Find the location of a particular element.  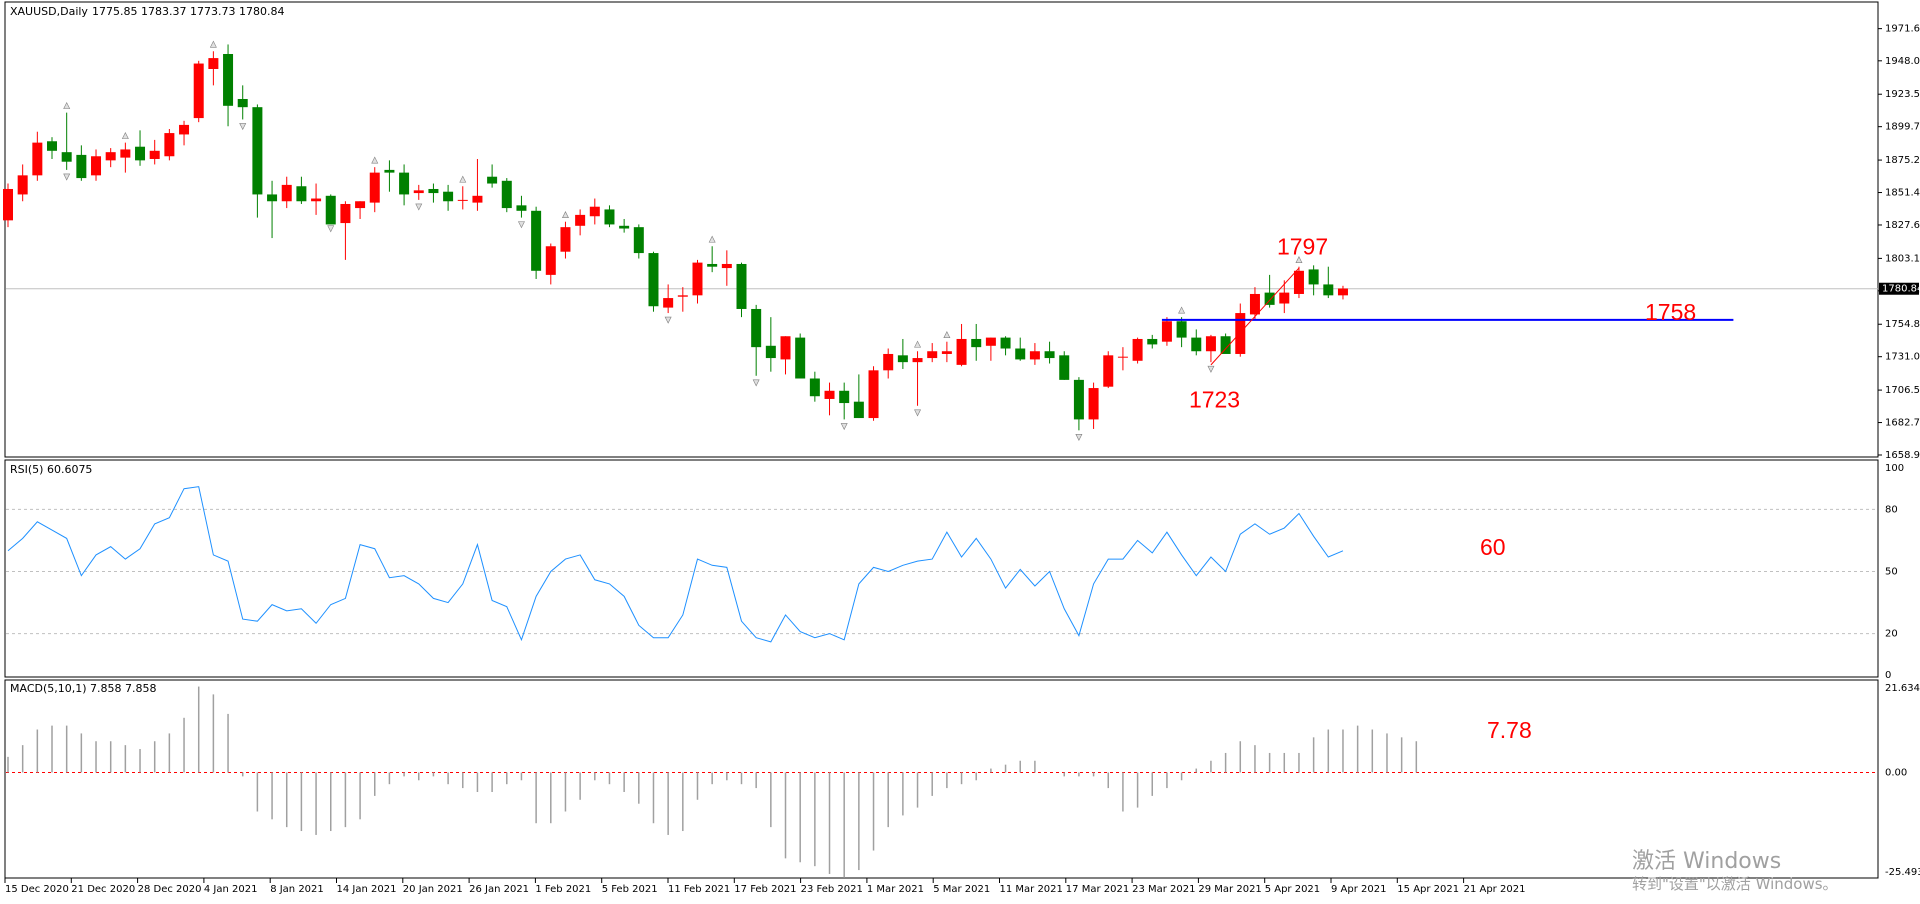

rsi-axis-label: 80 is located at coordinates (1891, 509).